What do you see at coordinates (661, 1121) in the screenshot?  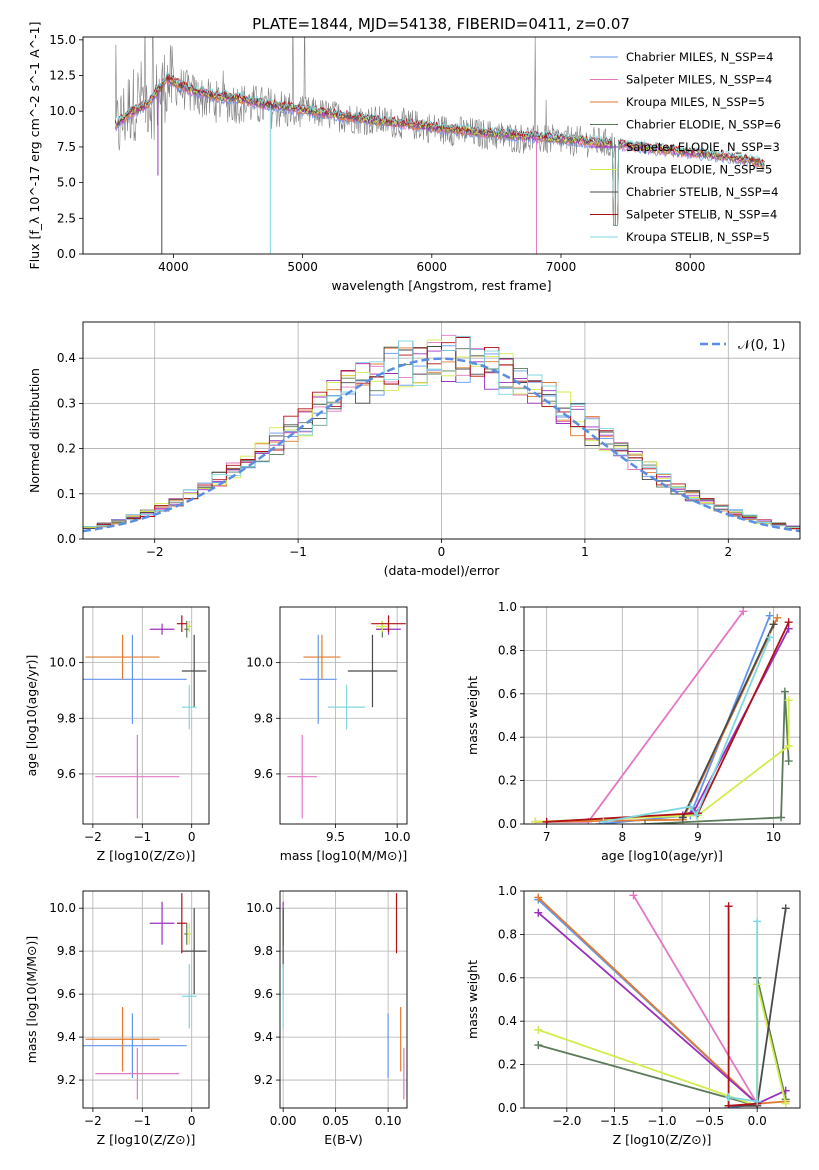 I see `x-tick-label: −1.0` at bounding box center [661, 1121].